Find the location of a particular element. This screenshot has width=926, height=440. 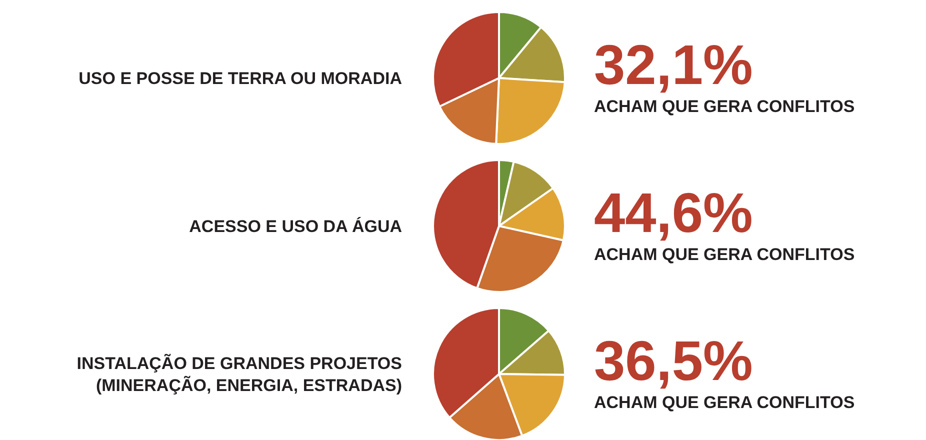

text: INSTALAÇÃO DE GRANDES PROJETOS (MINERAÇÃO, ENERGIA, ESTRADAS) is located at coordinates (239, 374).